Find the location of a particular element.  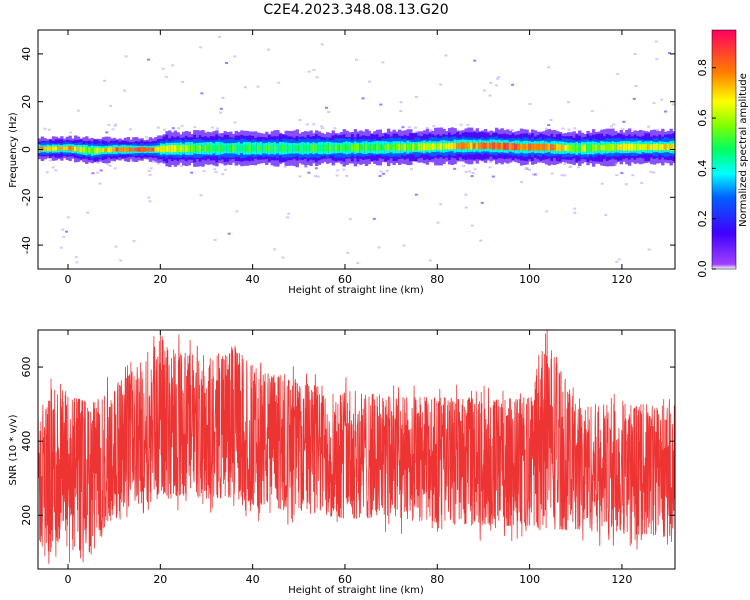

snr-xtick-label: 80 is located at coordinates (437, 579).